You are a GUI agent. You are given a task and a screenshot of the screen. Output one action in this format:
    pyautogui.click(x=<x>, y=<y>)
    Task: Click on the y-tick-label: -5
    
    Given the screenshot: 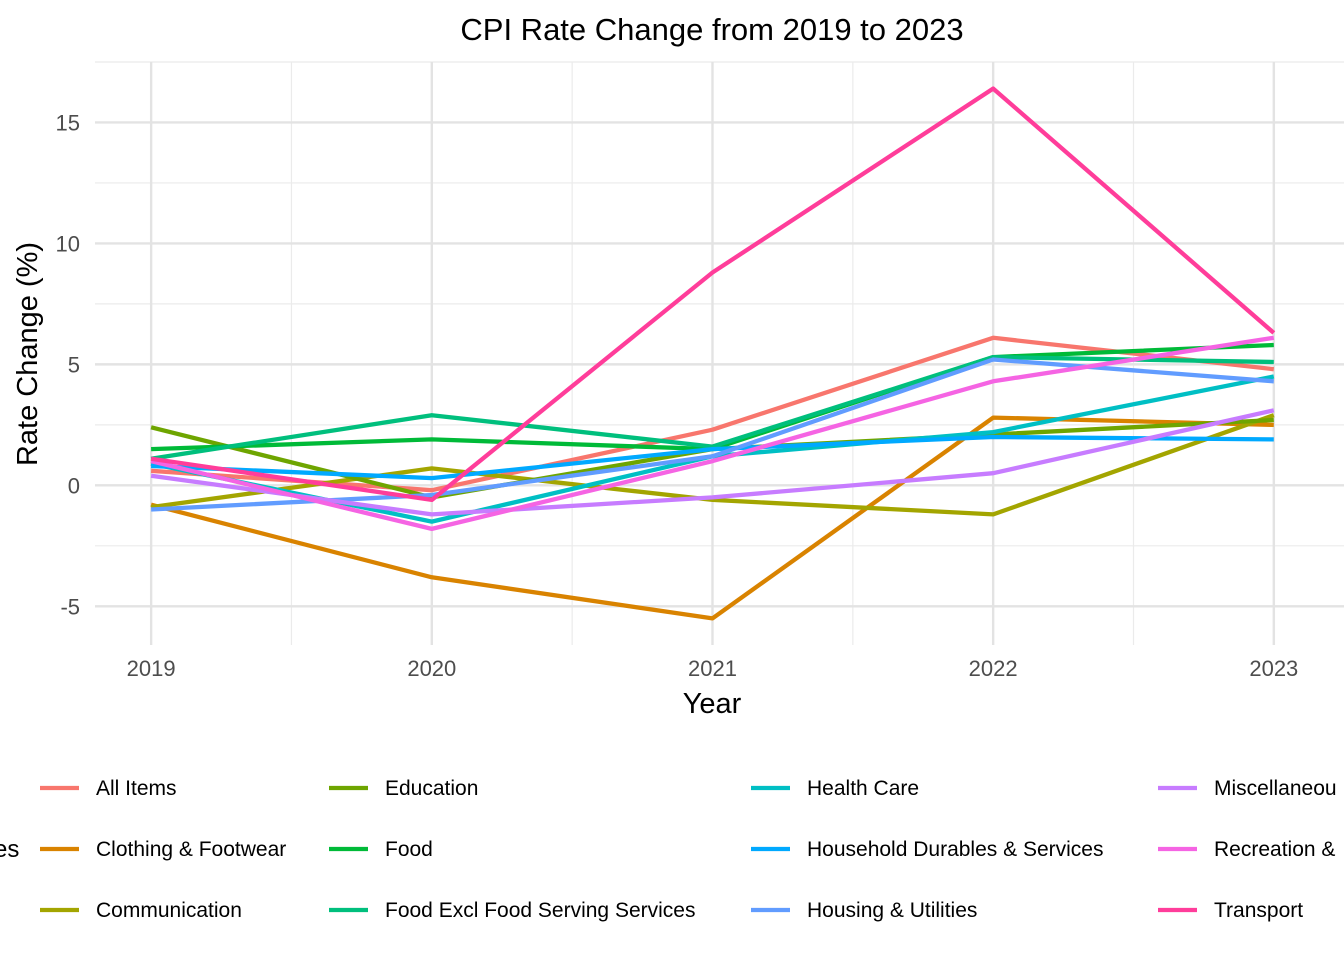 What is the action you would take?
    pyautogui.click(x=70, y=606)
    